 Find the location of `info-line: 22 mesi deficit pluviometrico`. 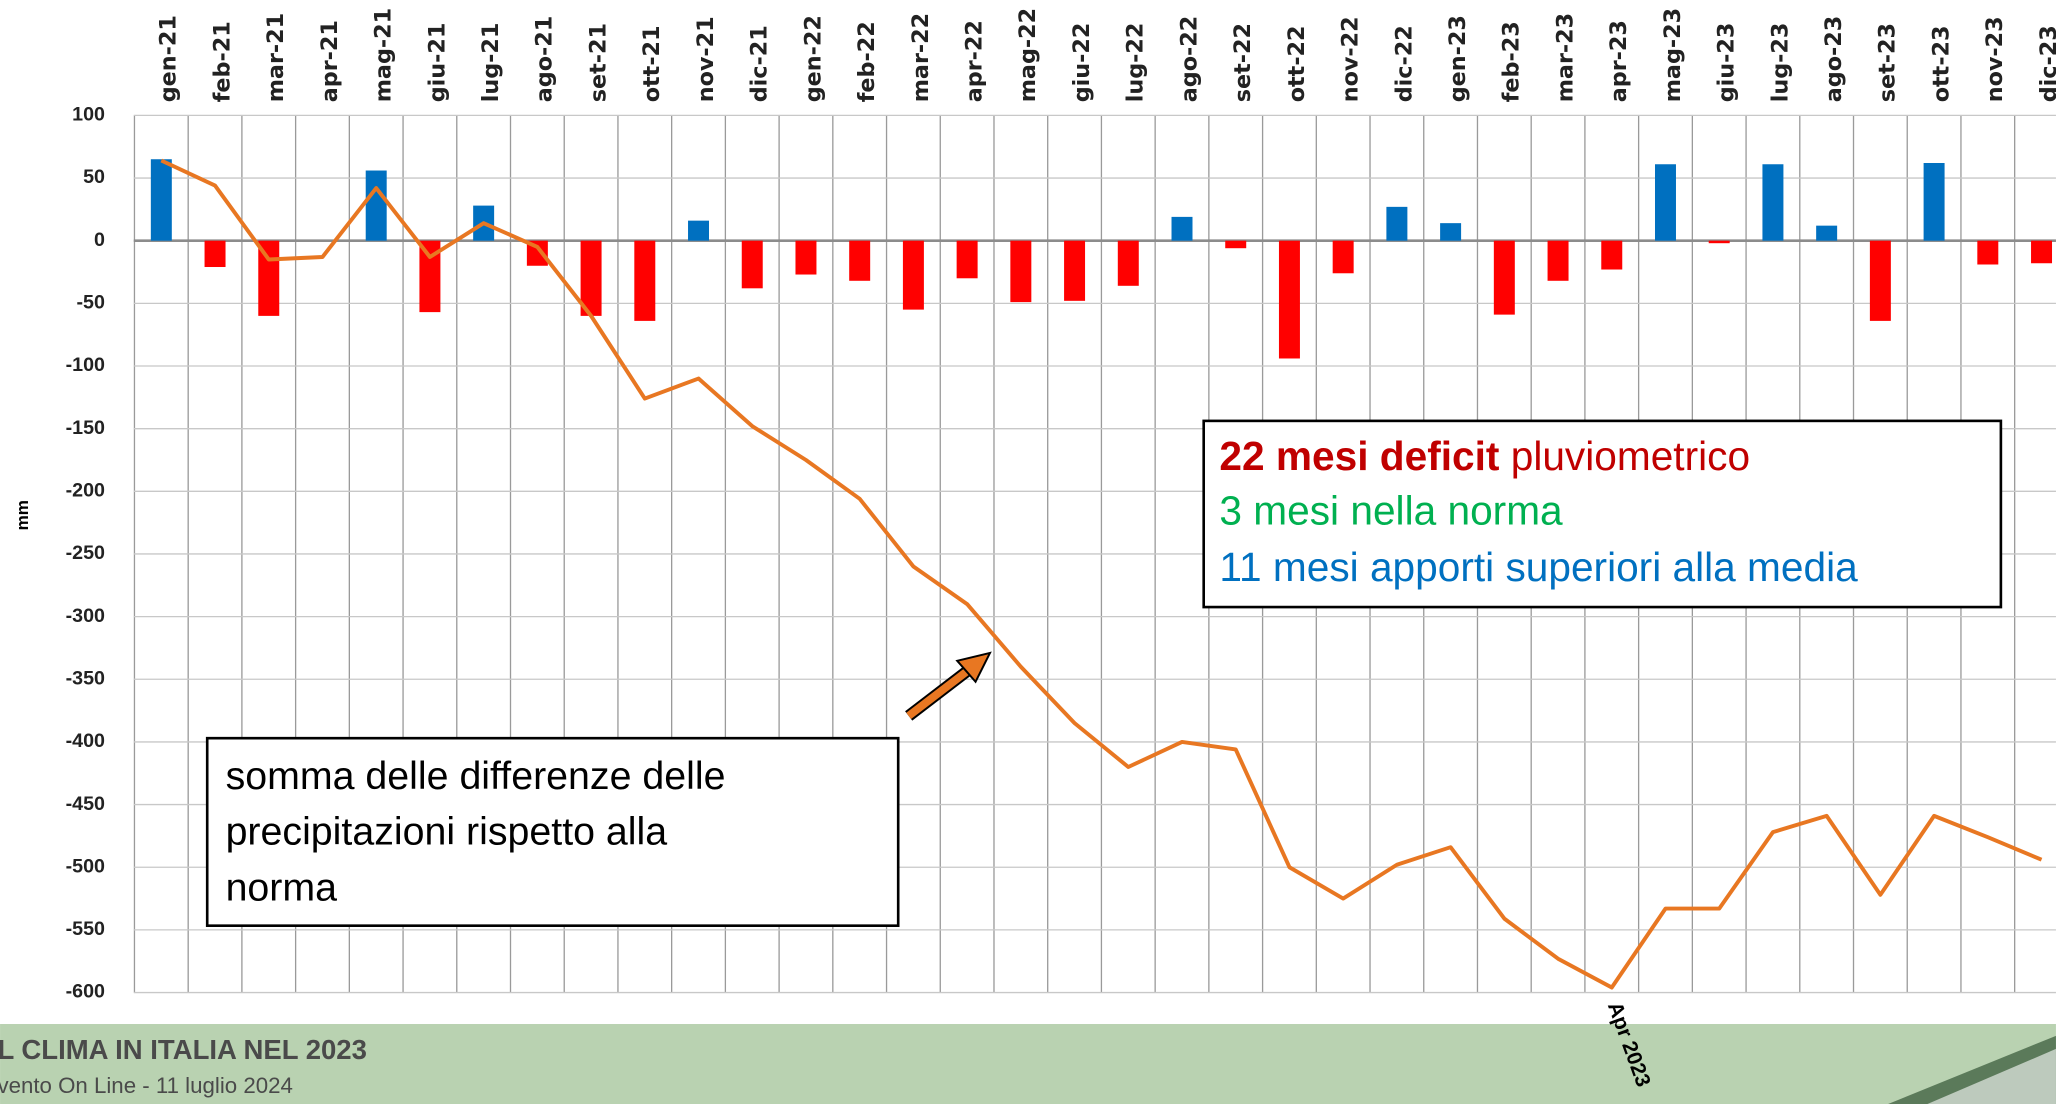

info-line: 22 mesi deficit pluviometrico is located at coordinates (1484, 456).